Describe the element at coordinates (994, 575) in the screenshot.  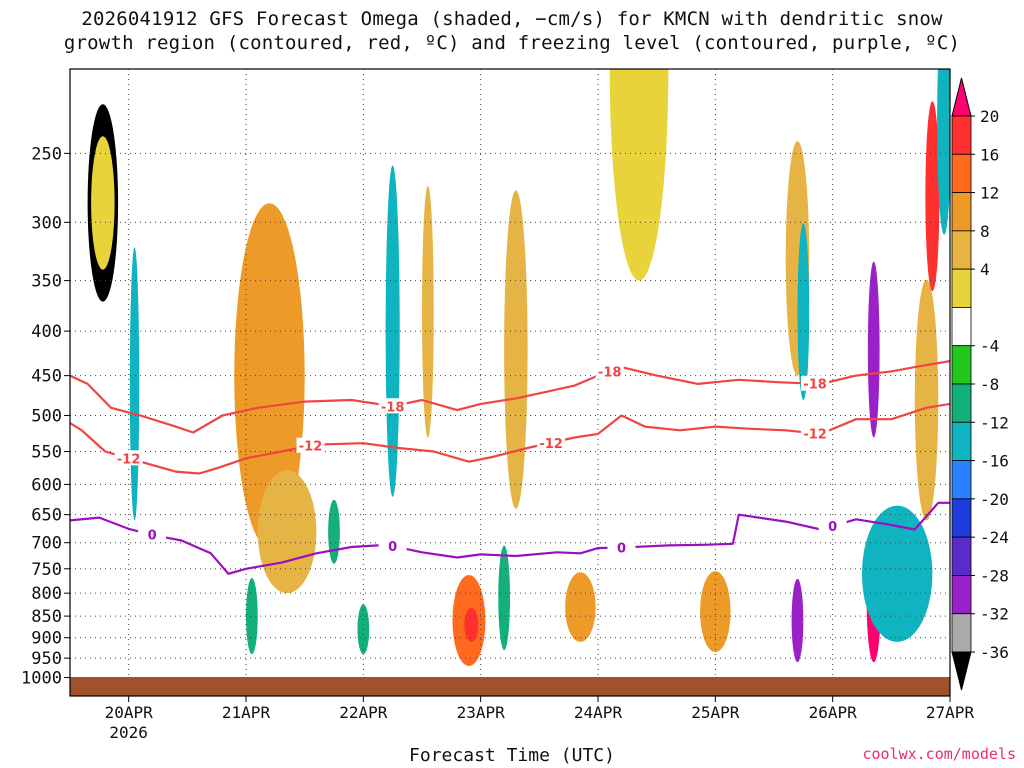
I see `colorbar-label: -28` at that location.